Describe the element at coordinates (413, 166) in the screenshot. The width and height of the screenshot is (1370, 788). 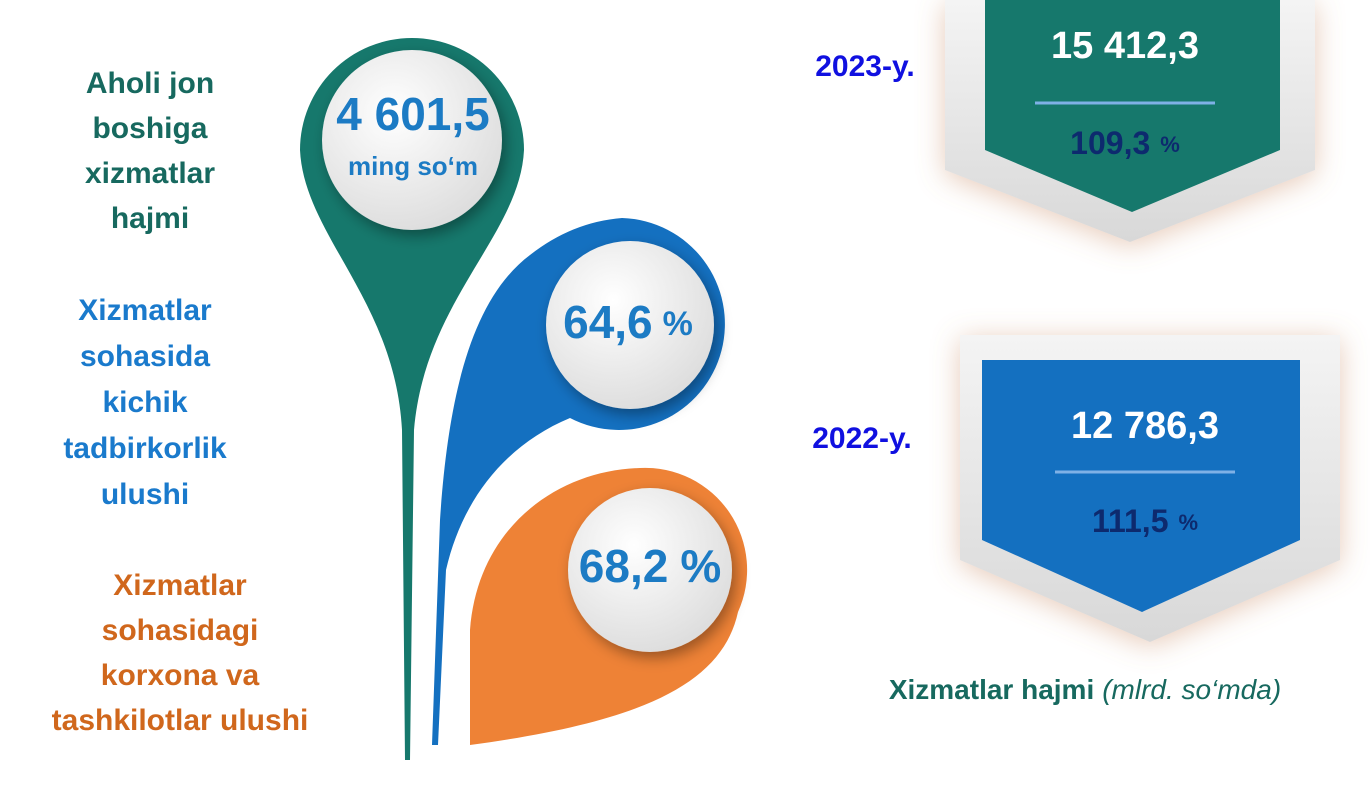
I see `pin-unit: ming so‘m` at that location.